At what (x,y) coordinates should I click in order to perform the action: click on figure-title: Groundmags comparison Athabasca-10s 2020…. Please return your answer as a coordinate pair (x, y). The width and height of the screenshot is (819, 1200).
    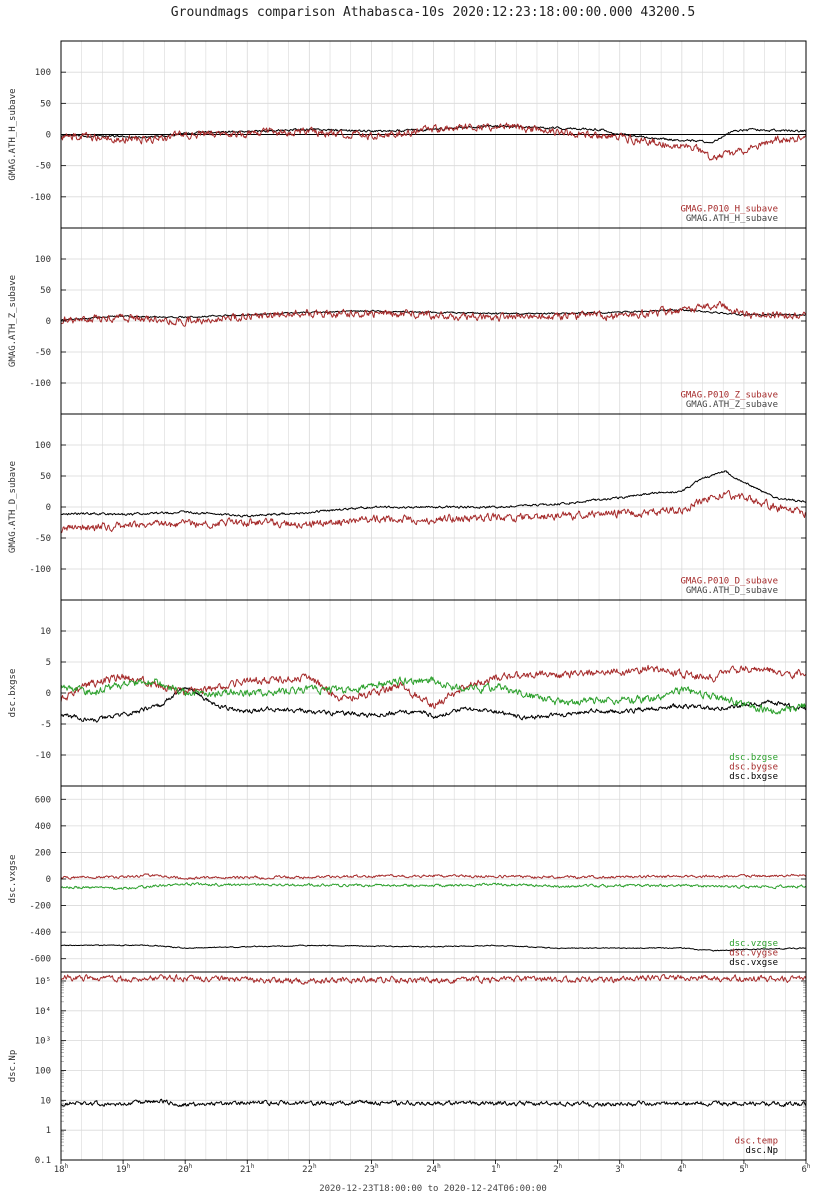
    Looking at the image, I should click on (433, 12).